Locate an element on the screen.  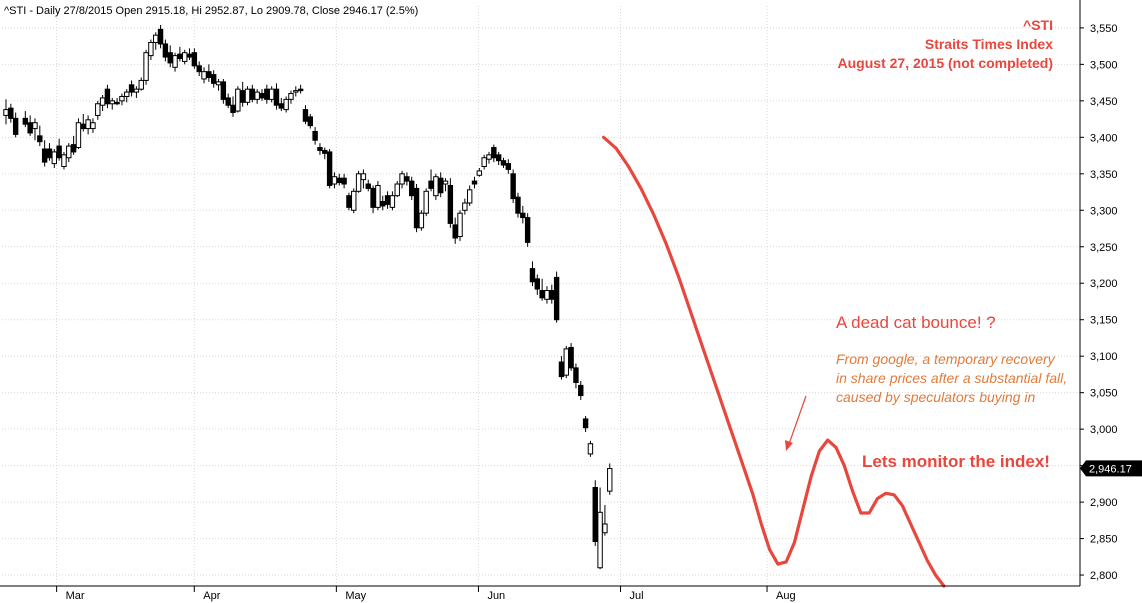
y-tick-label: 3,000 is located at coordinates (1104, 430).